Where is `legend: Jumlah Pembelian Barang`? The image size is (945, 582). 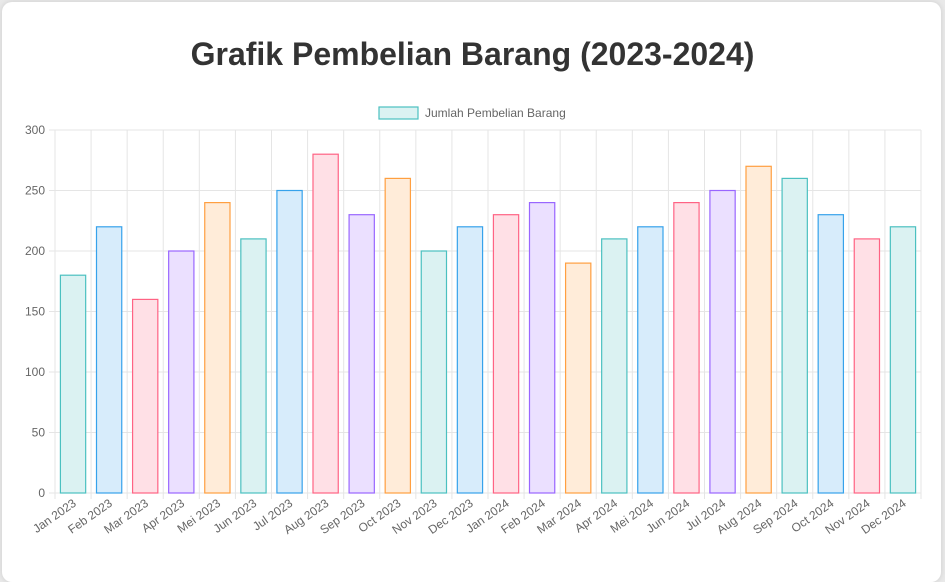
legend: Jumlah Pembelian Barang is located at coordinates (472, 113).